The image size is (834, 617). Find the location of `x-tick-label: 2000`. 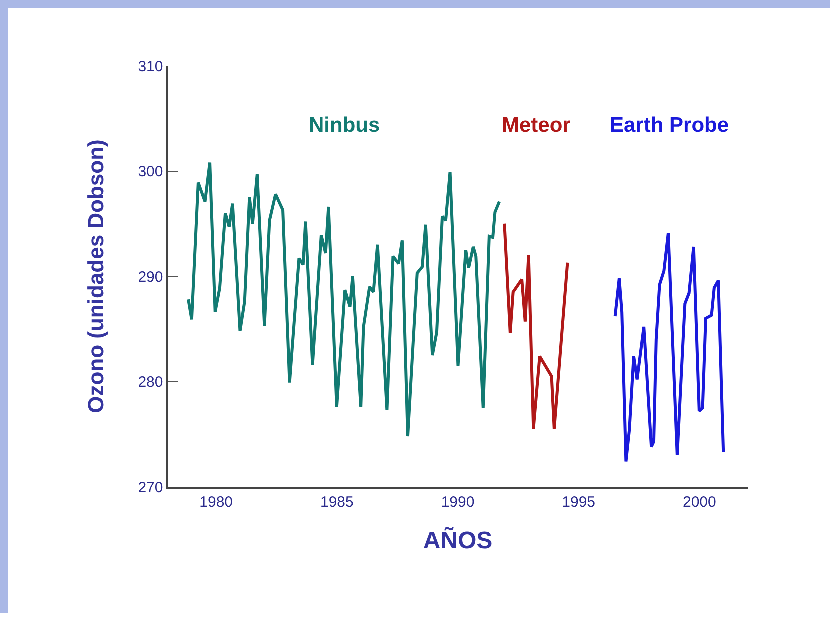

x-tick-label: 2000 is located at coordinates (699, 502).